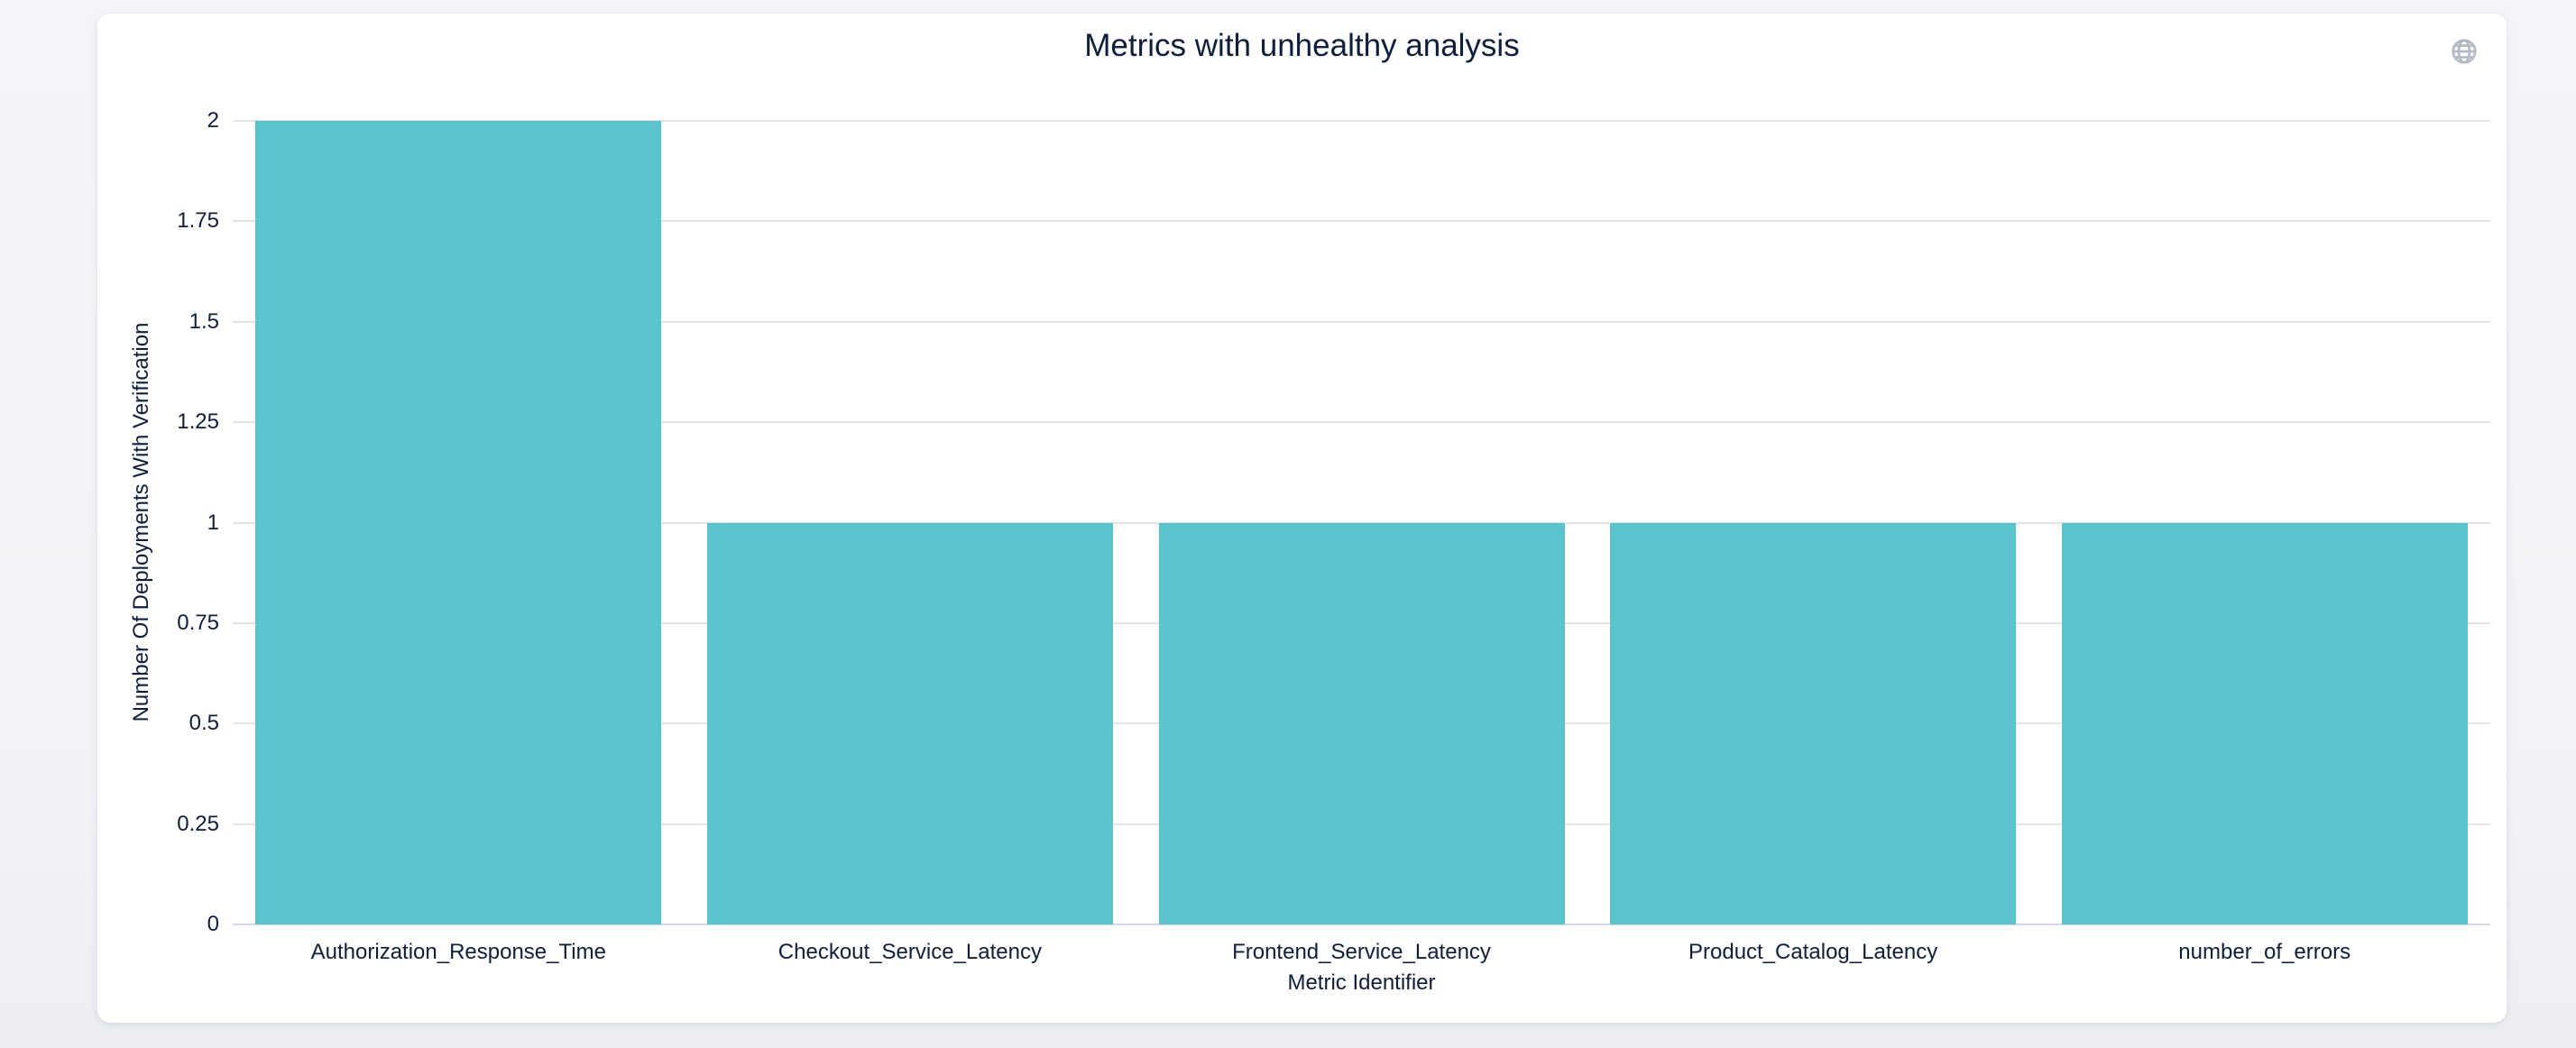 The width and height of the screenshot is (2576, 1048). I want to click on bar-authorization_response_time, so click(458, 523).